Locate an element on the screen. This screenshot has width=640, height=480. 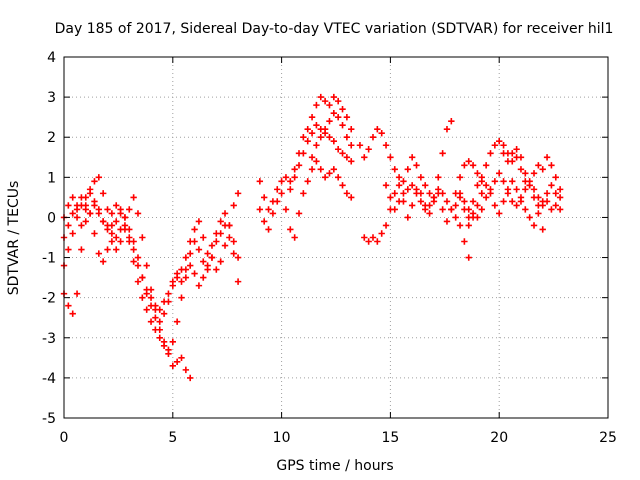
y-tick-label: 4 is located at coordinates (51, 58).